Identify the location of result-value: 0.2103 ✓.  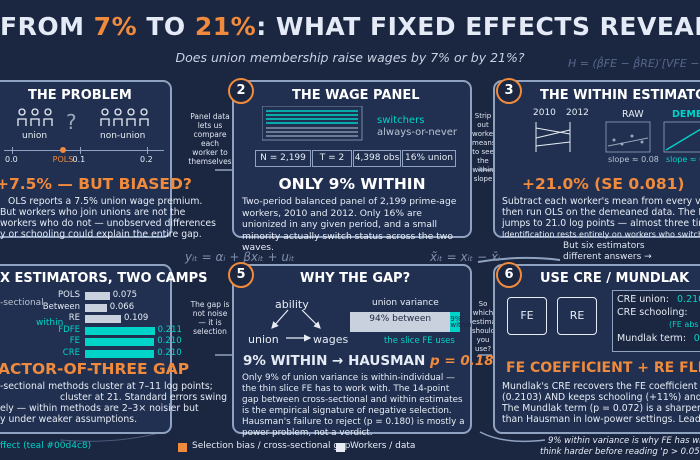
(688, 299).